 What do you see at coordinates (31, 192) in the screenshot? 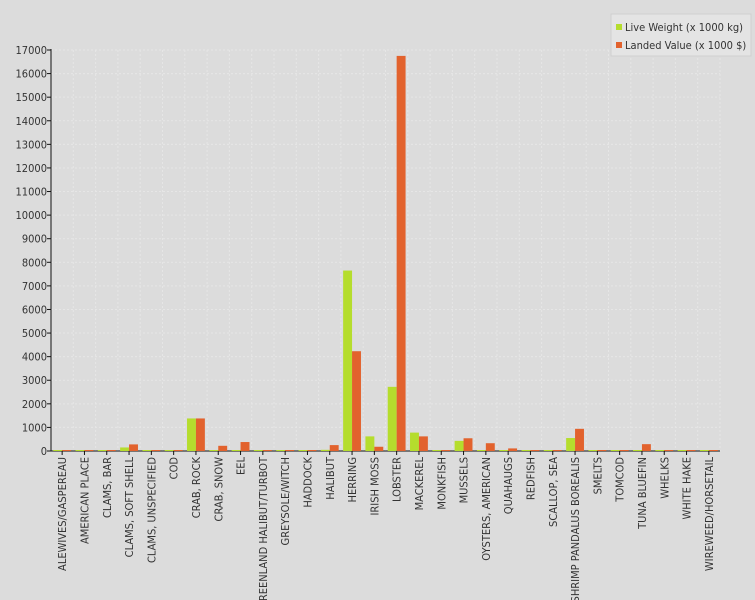
I see `y-tick-label: 11000` at bounding box center [31, 192].